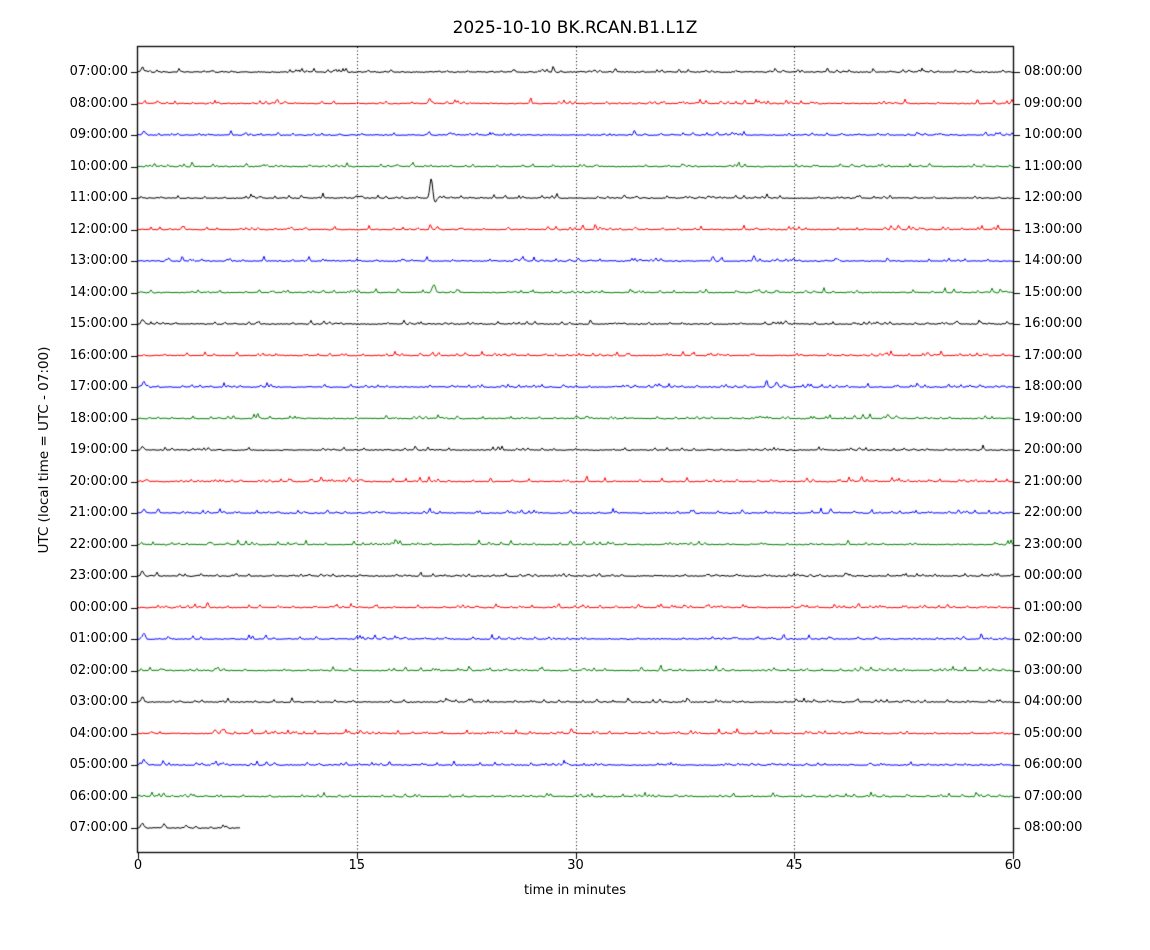 This screenshot has width=1150, height=950. Describe the element at coordinates (98, 323) in the screenshot. I see `y-tick-label-utc-left: 15:00:00` at that location.